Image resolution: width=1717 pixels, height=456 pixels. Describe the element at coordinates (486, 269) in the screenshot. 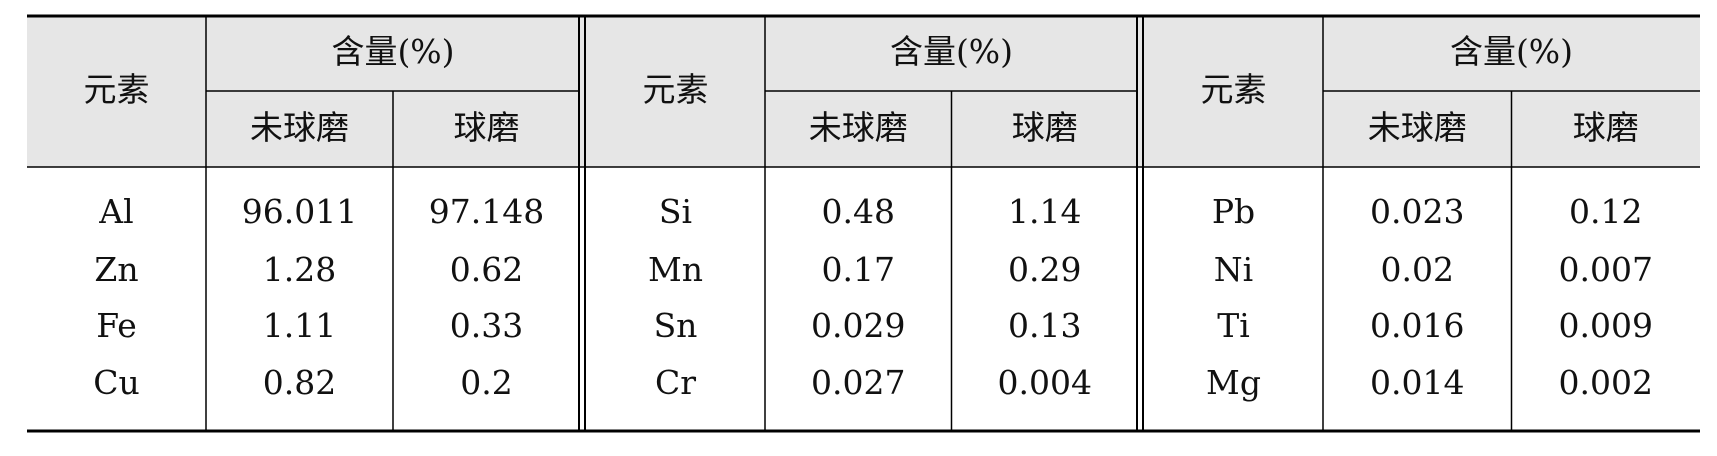

I see `value-cell: 0.62` at that location.